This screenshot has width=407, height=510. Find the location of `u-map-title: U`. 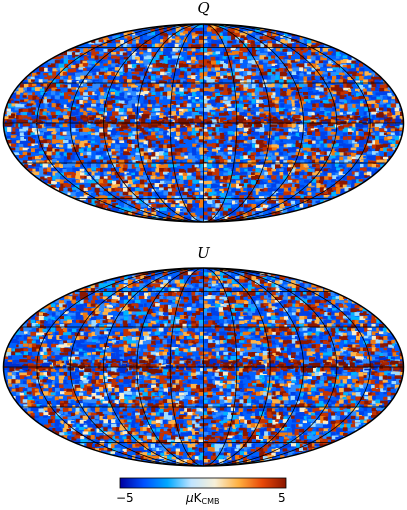

u-map-title: U is located at coordinates (203, 253).